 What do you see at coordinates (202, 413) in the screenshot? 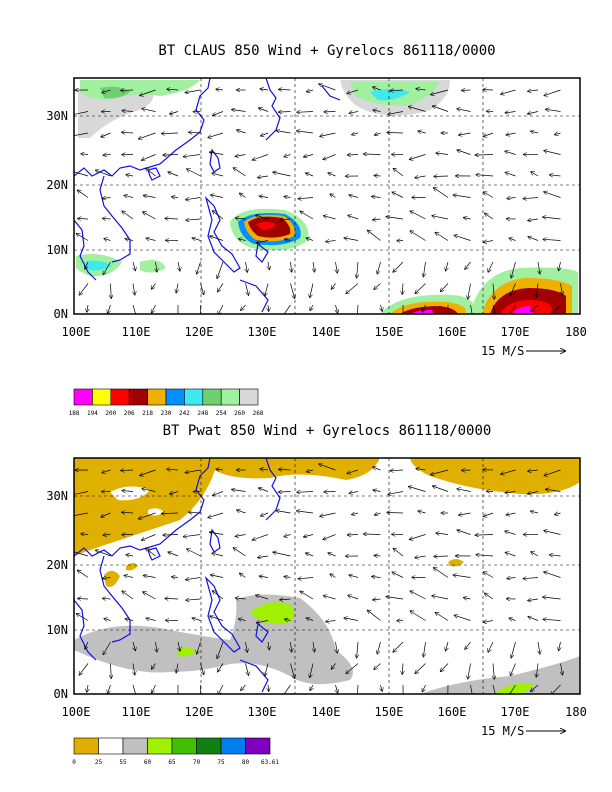
I see `legend-label: 248` at bounding box center [202, 413].